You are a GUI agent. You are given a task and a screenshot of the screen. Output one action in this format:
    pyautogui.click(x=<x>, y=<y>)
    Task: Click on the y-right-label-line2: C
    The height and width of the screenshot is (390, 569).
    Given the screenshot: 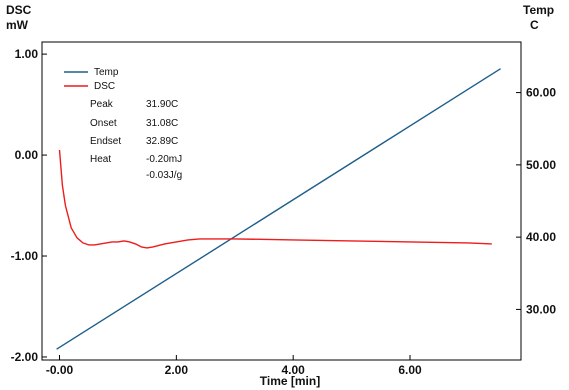 What is the action you would take?
    pyautogui.click(x=534, y=25)
    